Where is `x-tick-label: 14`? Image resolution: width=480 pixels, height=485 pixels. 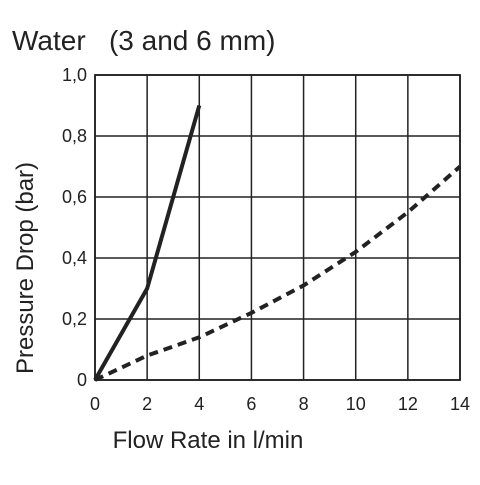
x-tick-label: 14 is located at coordinates (460, 404).